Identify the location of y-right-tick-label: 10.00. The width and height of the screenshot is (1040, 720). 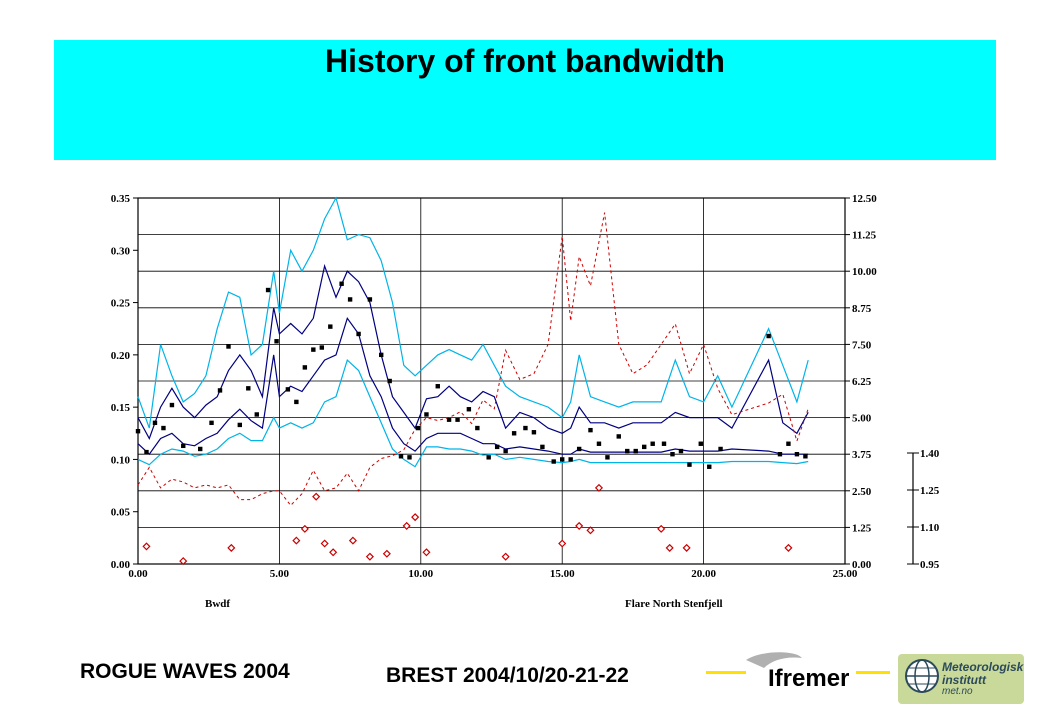
(864, 272).